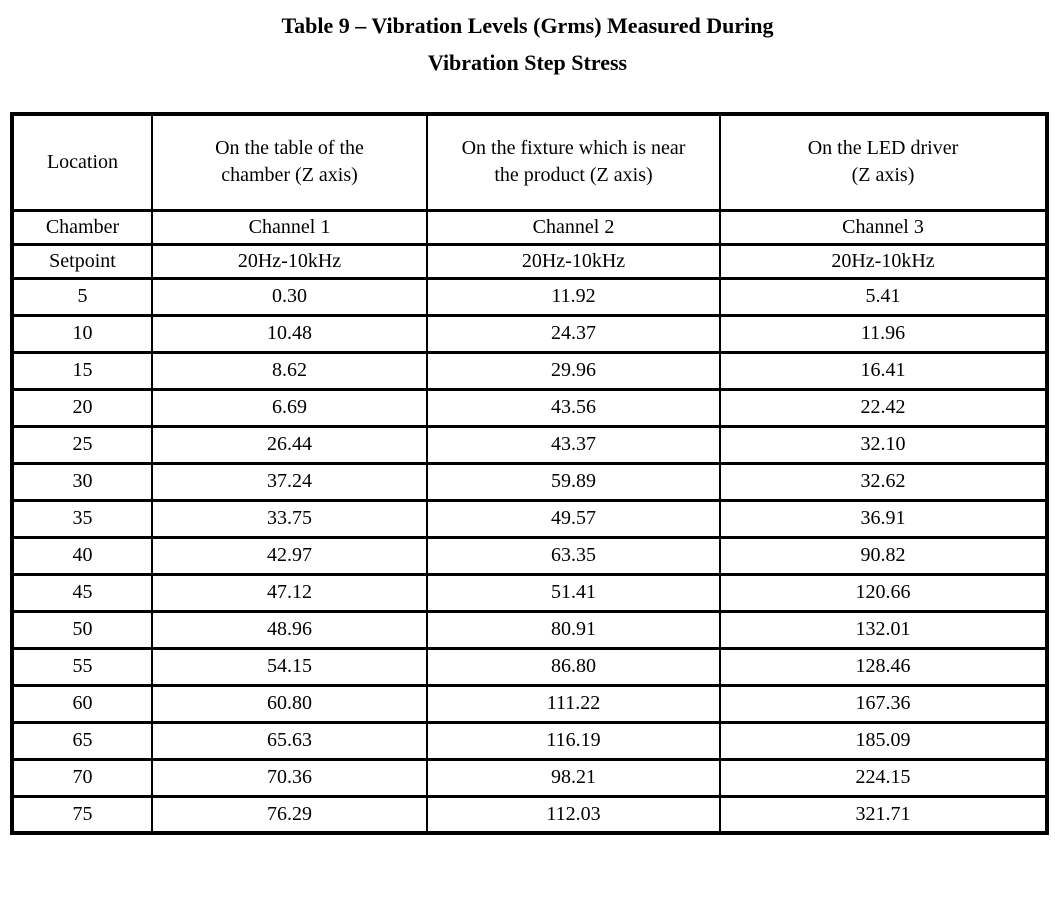 Image resolution: width=1055 pixels, height=903 pixels. Describe the element at coordinates (289, 261) in the screenshot. I see `freq-range-cell-1: 20Hz-10kHz` at that location.